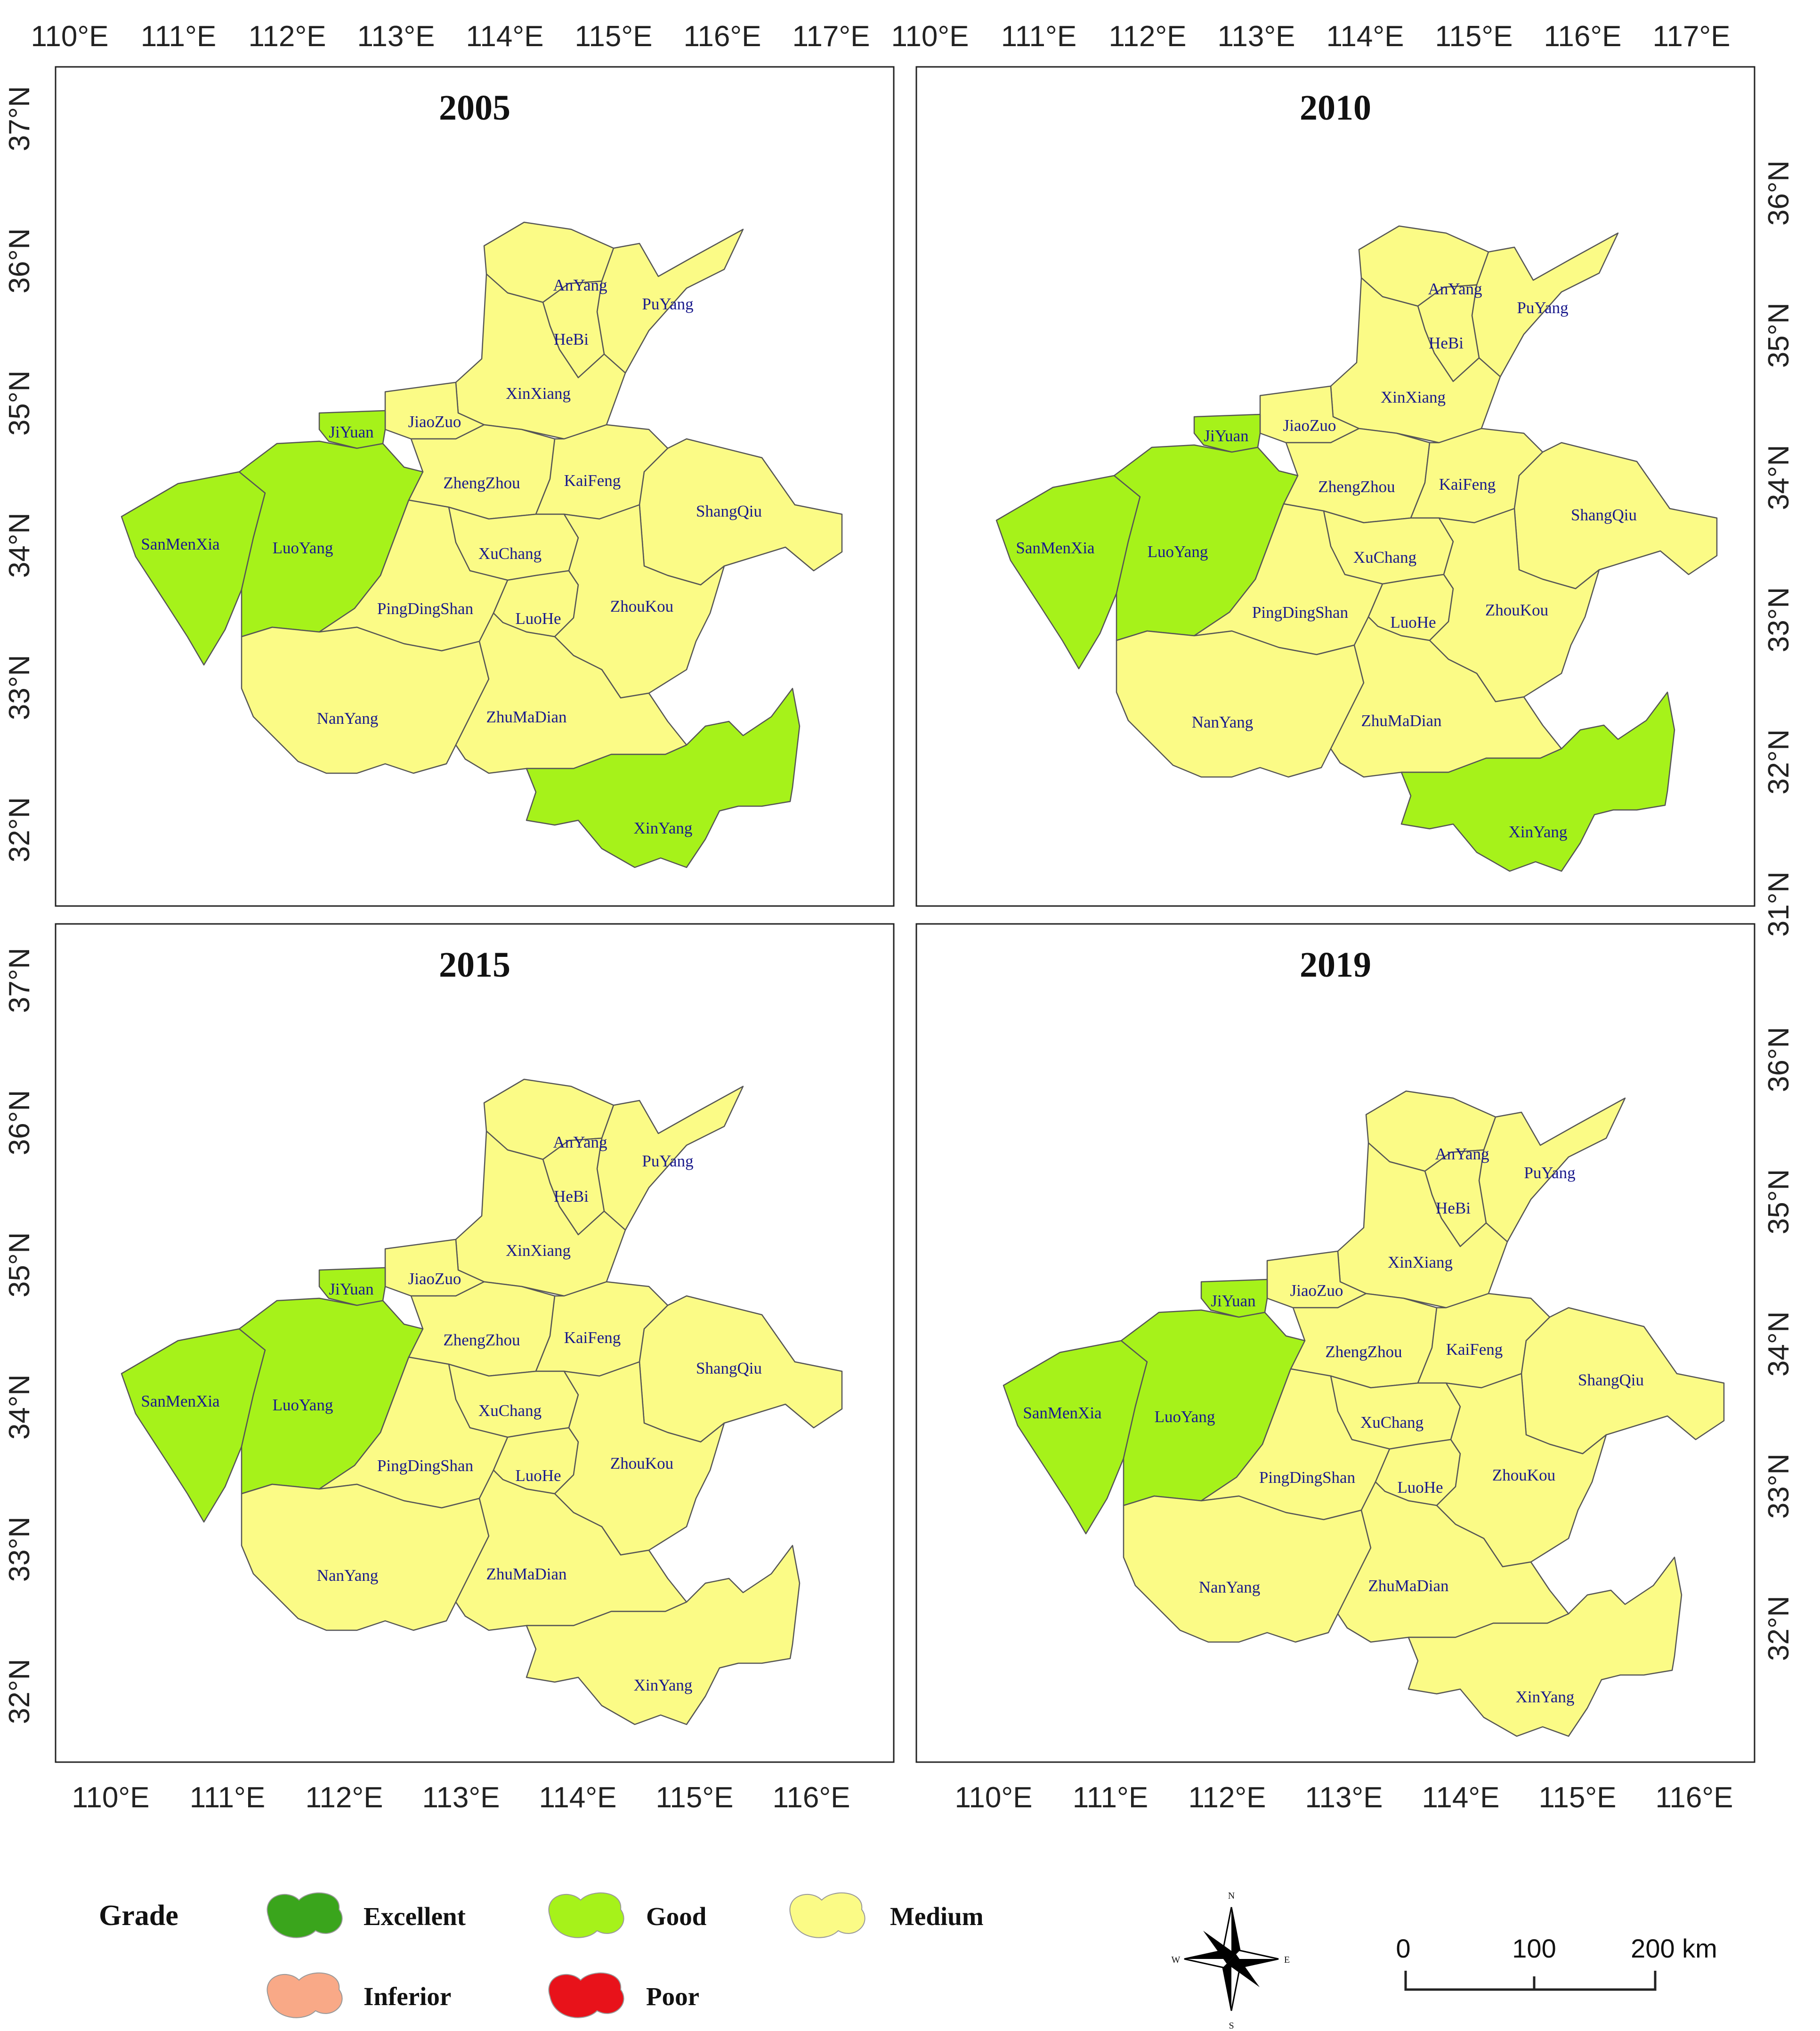 This screenshot has width=1820, height=2031. Describe the element at coordinates (1420, 1487) in the screenshot. I see `city-label: LuoHe` at that location.